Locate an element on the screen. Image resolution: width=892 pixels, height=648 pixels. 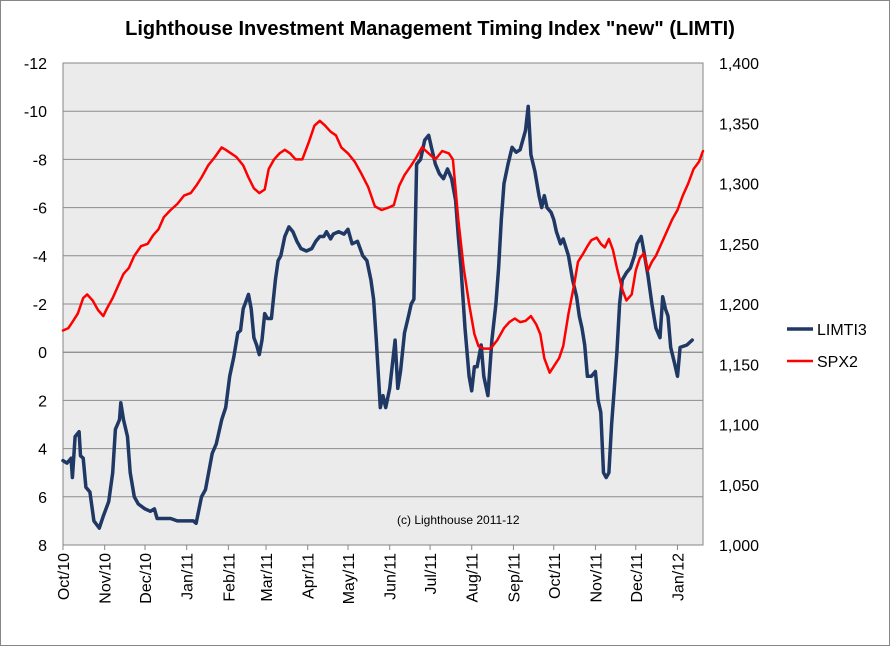
right-axis-tick-label: 1,150 is located at coordinates (739, 365).